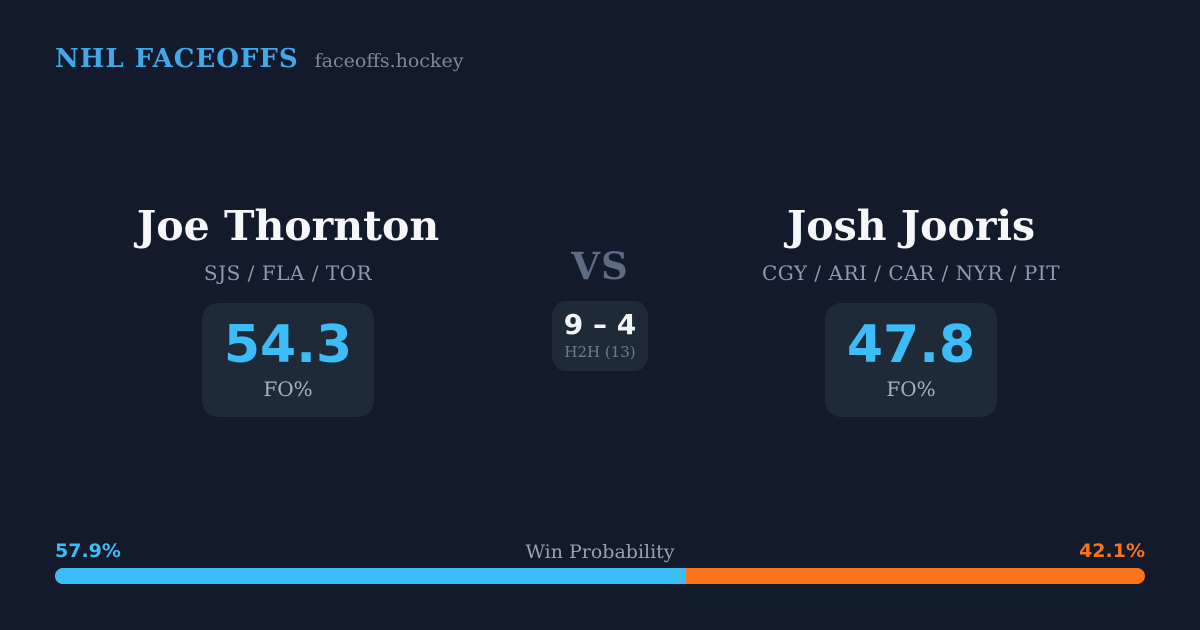 Image resolution: width=1200 pixels, height=630 pixels. What do you see at coordinates (600, 352) in the screenshot?
I see `h2h-label: H2H (13)` at bounding box center [600, 352].